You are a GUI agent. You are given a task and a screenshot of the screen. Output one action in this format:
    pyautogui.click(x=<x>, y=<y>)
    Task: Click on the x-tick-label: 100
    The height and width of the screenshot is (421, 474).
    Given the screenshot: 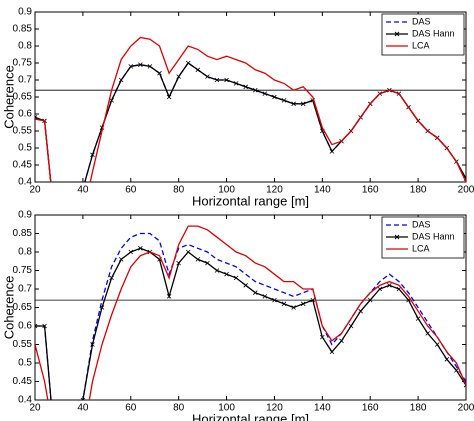 What is the action you would take?
    pyautogui.click(x=226, y=190)
    